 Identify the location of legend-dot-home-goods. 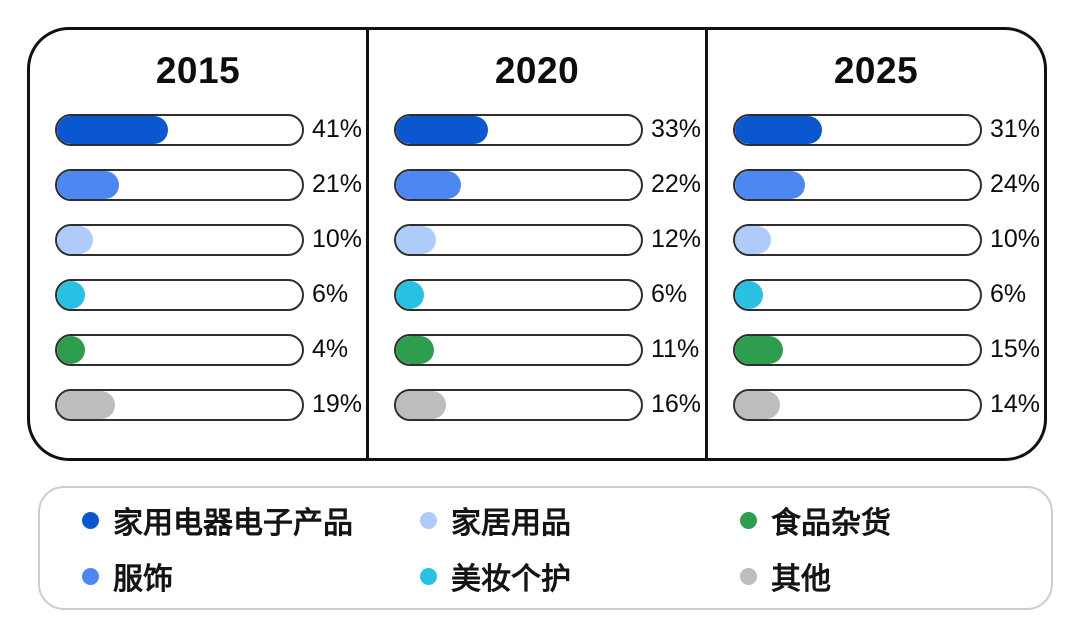
(428, 520).